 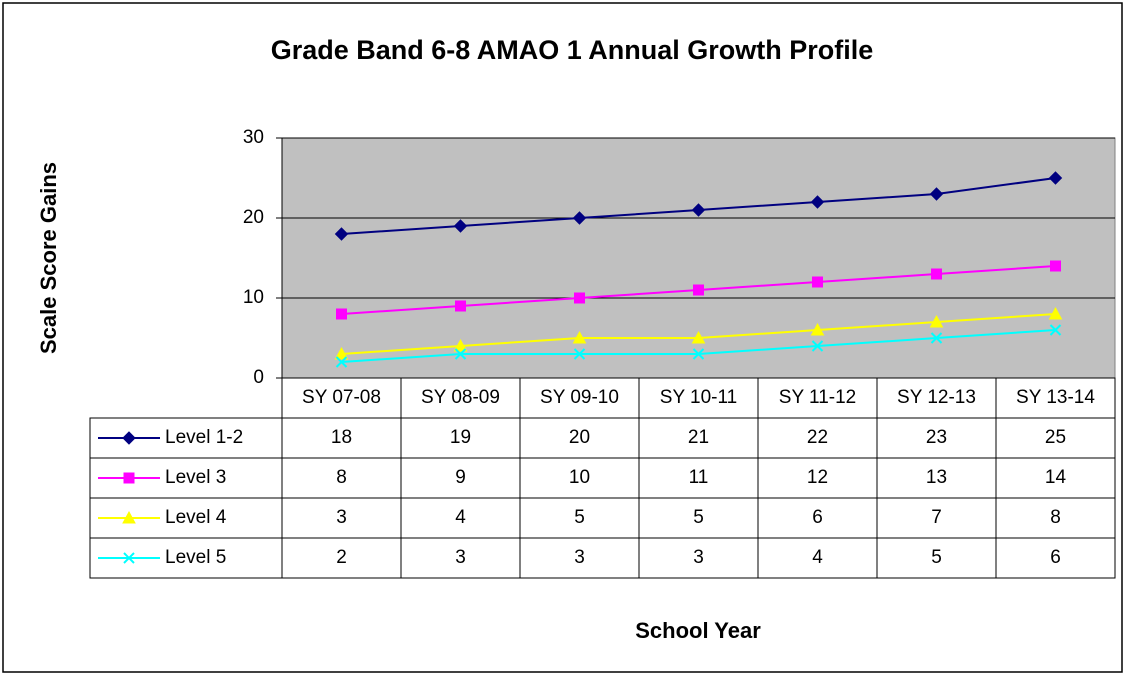 What do you see at coordinates (936, 517) in the screenshot?
I see `table-value: 7` at bounding box center [936, 517].